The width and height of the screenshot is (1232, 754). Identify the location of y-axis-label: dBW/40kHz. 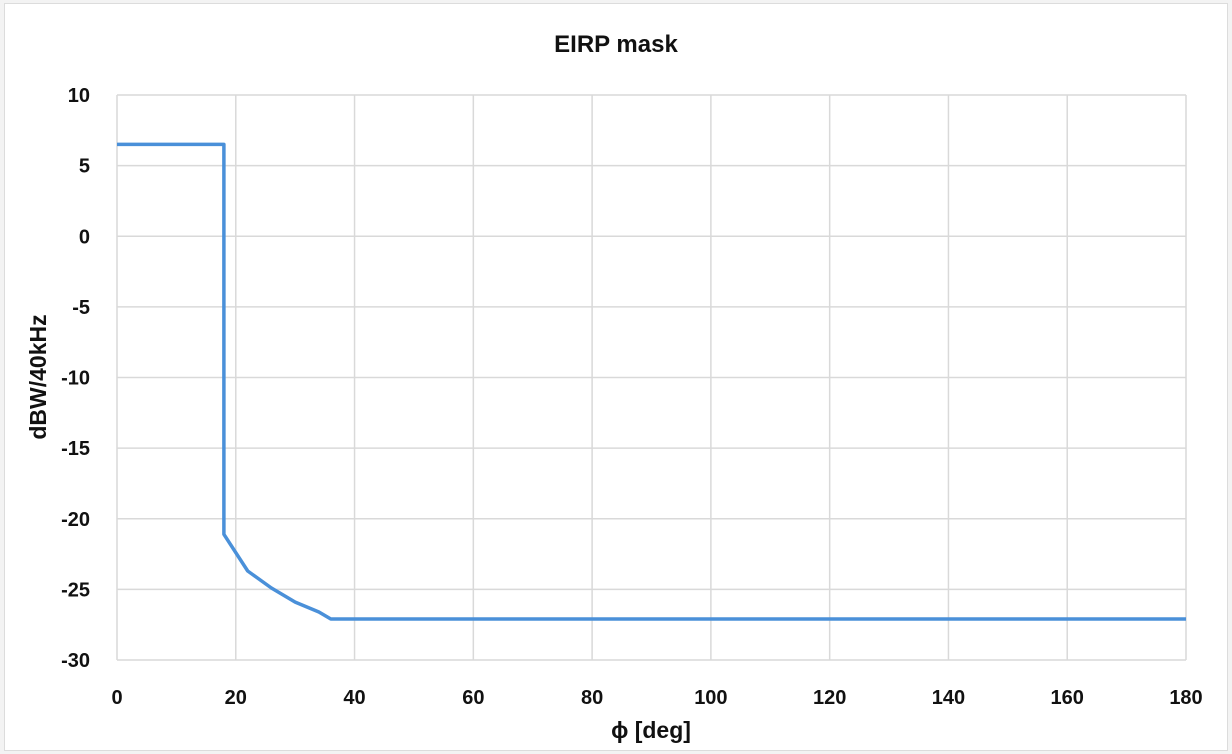
(38, 376).